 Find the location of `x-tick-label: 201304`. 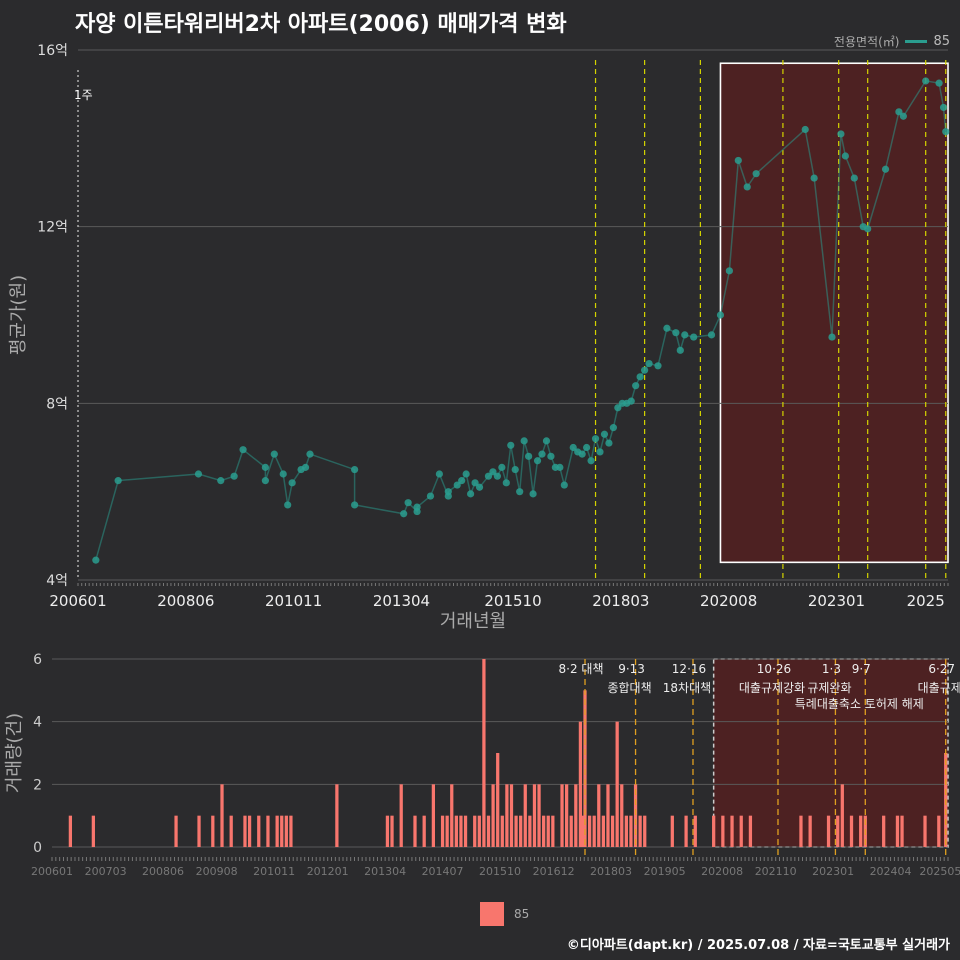

x-tick-label: 201304 is located at coordinates (401, 601).